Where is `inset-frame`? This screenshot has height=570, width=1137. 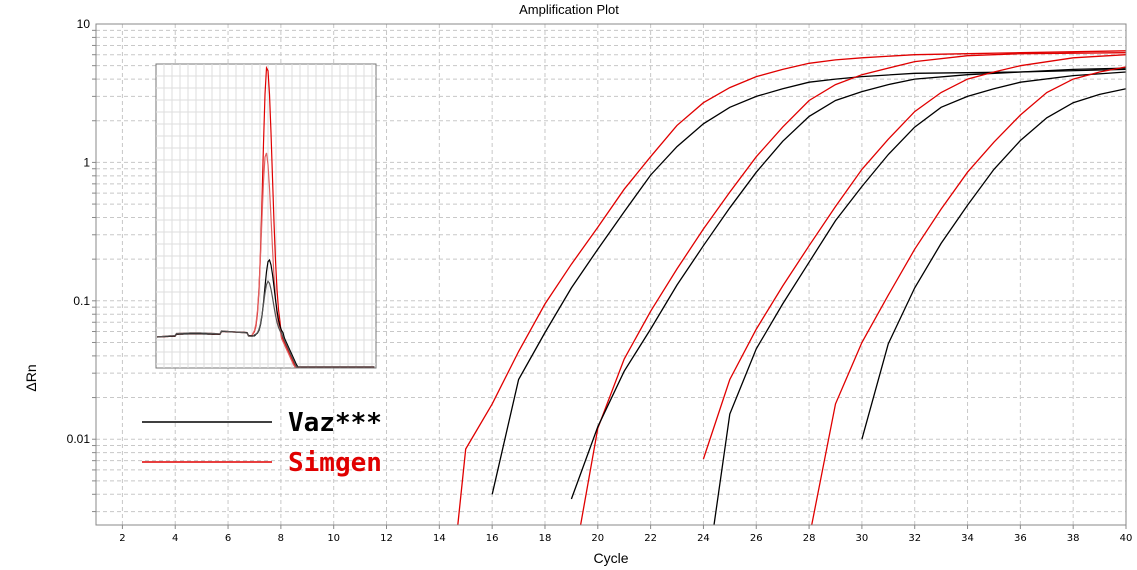
inset-frame is located at coordinates (266, 216).